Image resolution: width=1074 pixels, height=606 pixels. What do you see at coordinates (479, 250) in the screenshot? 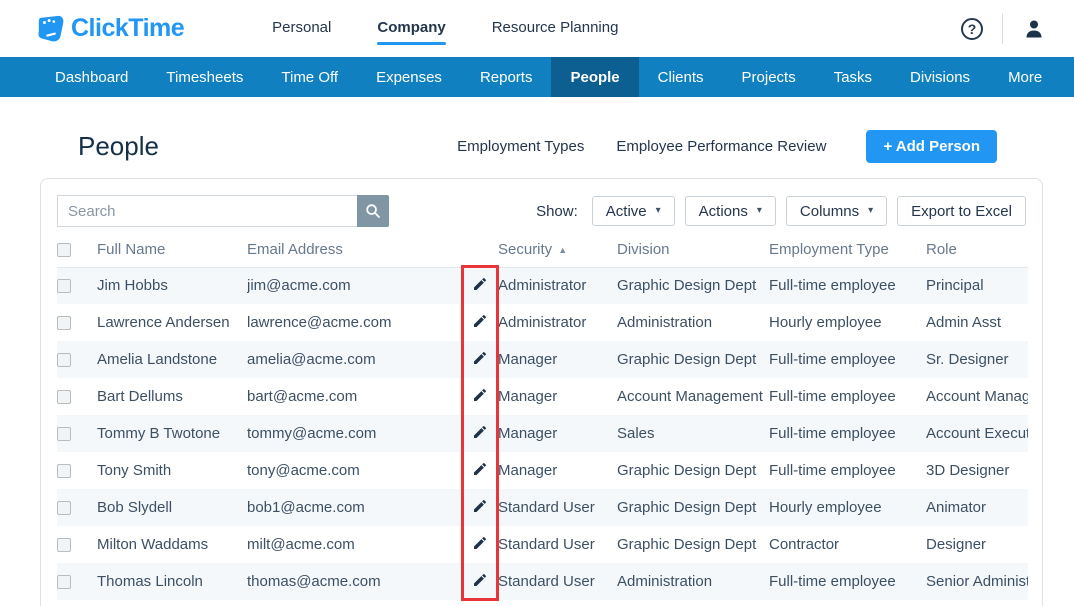
I see `column-header-edit` at bounding box center [479, 250].